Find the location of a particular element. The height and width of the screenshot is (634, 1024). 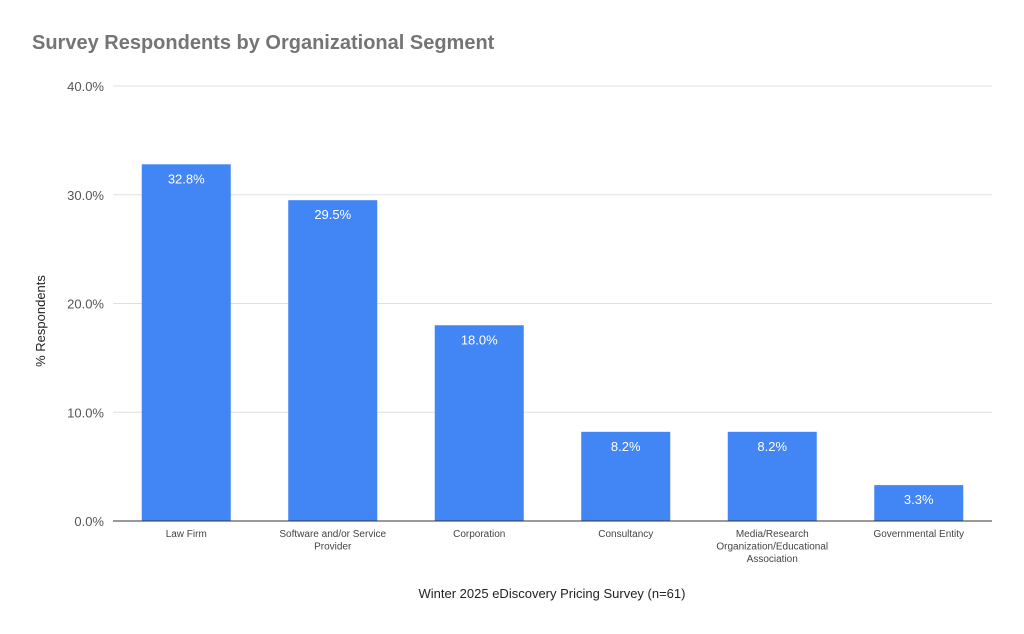

y-axis-title: % Respondents is located at coordinates (40, 321).